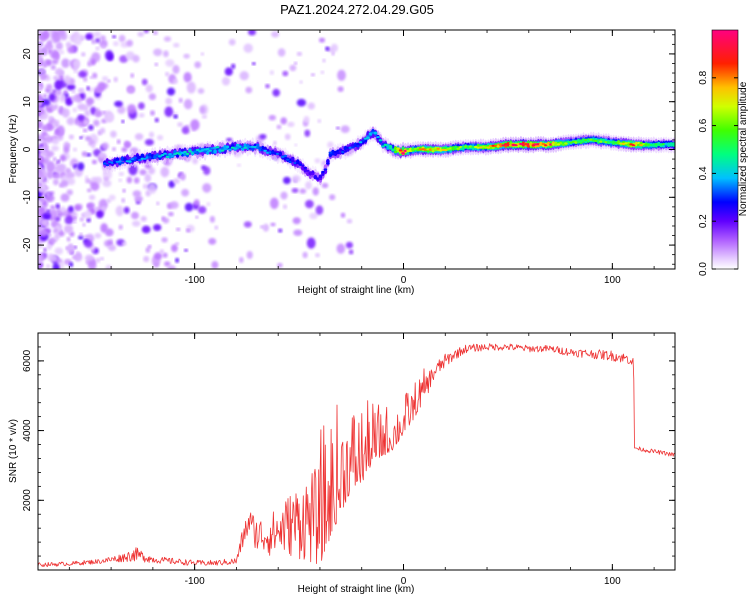  Describe the element at coordinates (703, 77) in the screenshot. I see `colorbar-tick-label: 0.8` at that location.